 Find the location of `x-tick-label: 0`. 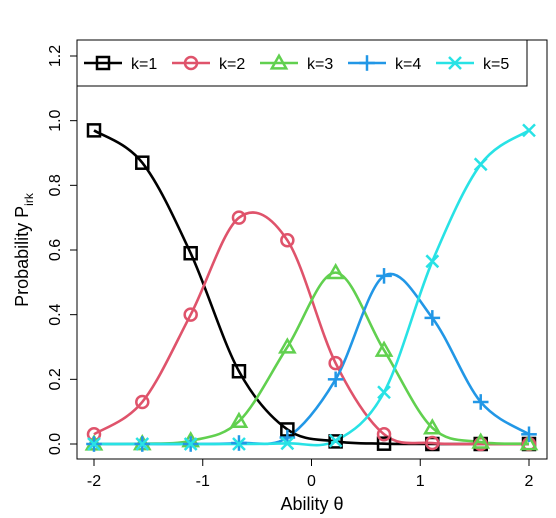

x-tick-label: 0 is located at coordinates (311, 481).